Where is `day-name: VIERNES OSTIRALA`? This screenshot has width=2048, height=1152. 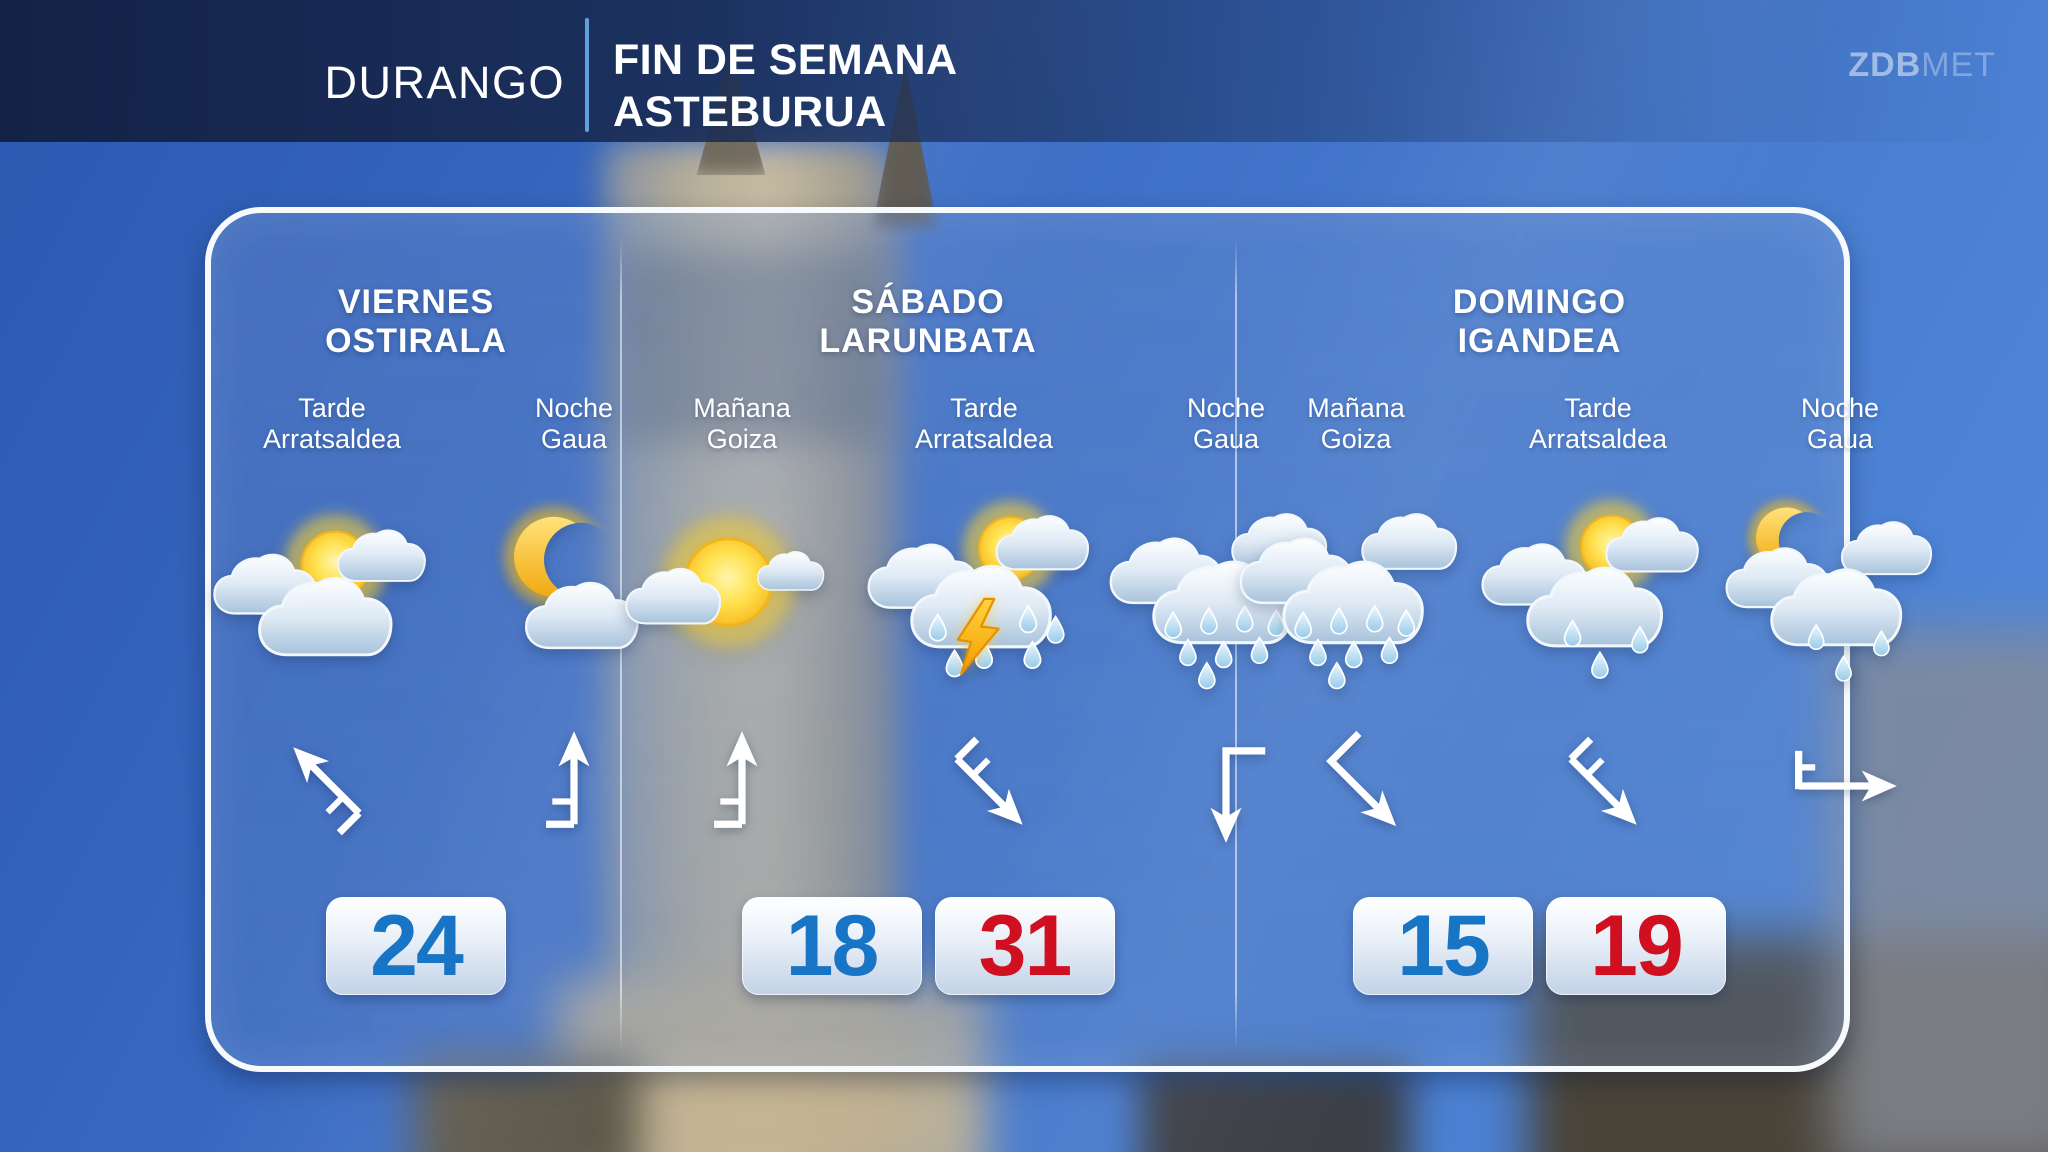
day-name: VIERNES OSTIRALA is located at coordinates (416, 298).